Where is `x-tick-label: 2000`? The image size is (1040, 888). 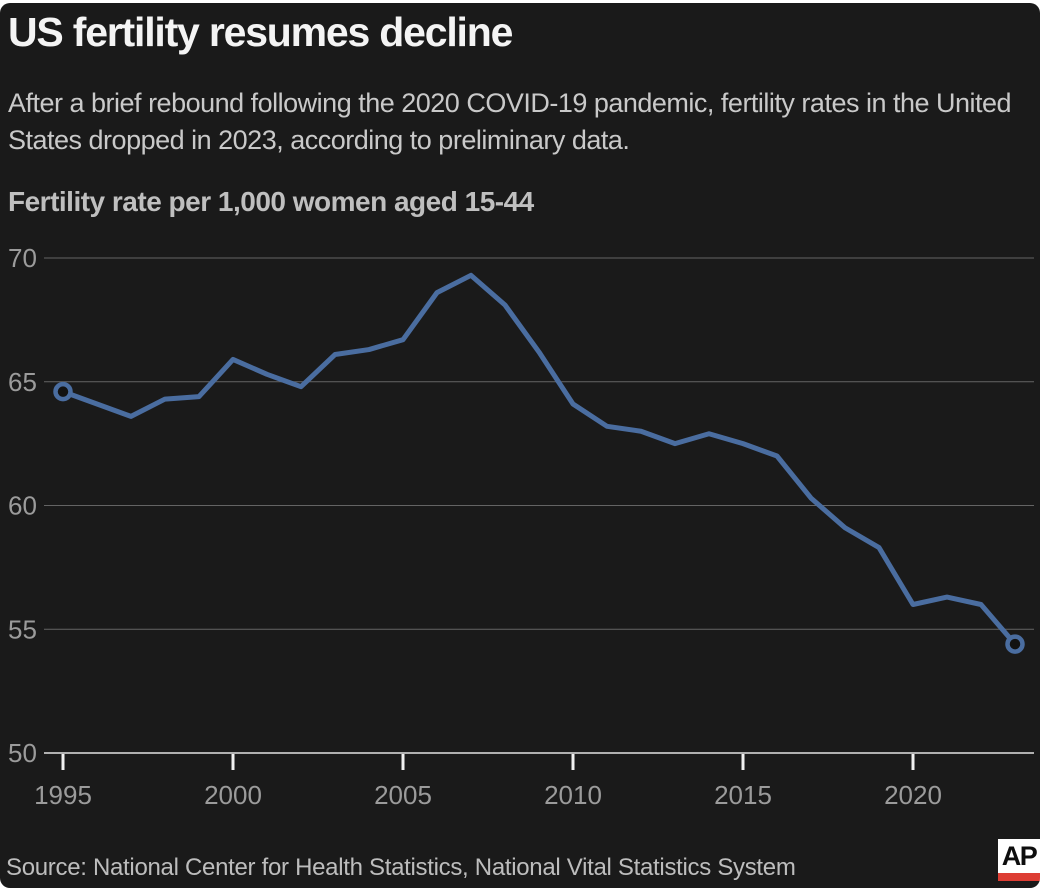
x-tick-label: 2000 is located at coordinates (233, 795).